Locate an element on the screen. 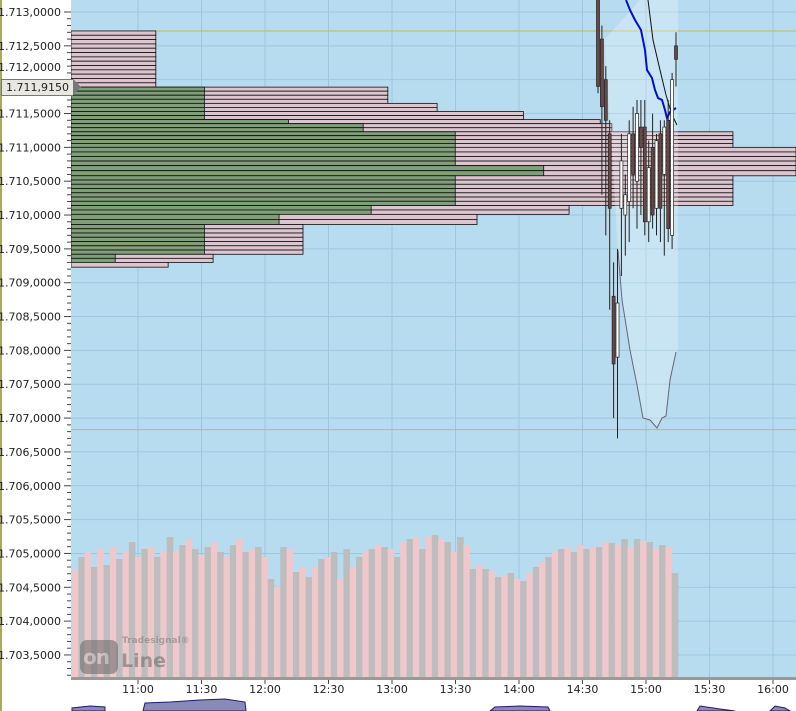 This screenshot has width=796, height=711. price-label: 1.712,5000 is located at coordinates (30, 46).